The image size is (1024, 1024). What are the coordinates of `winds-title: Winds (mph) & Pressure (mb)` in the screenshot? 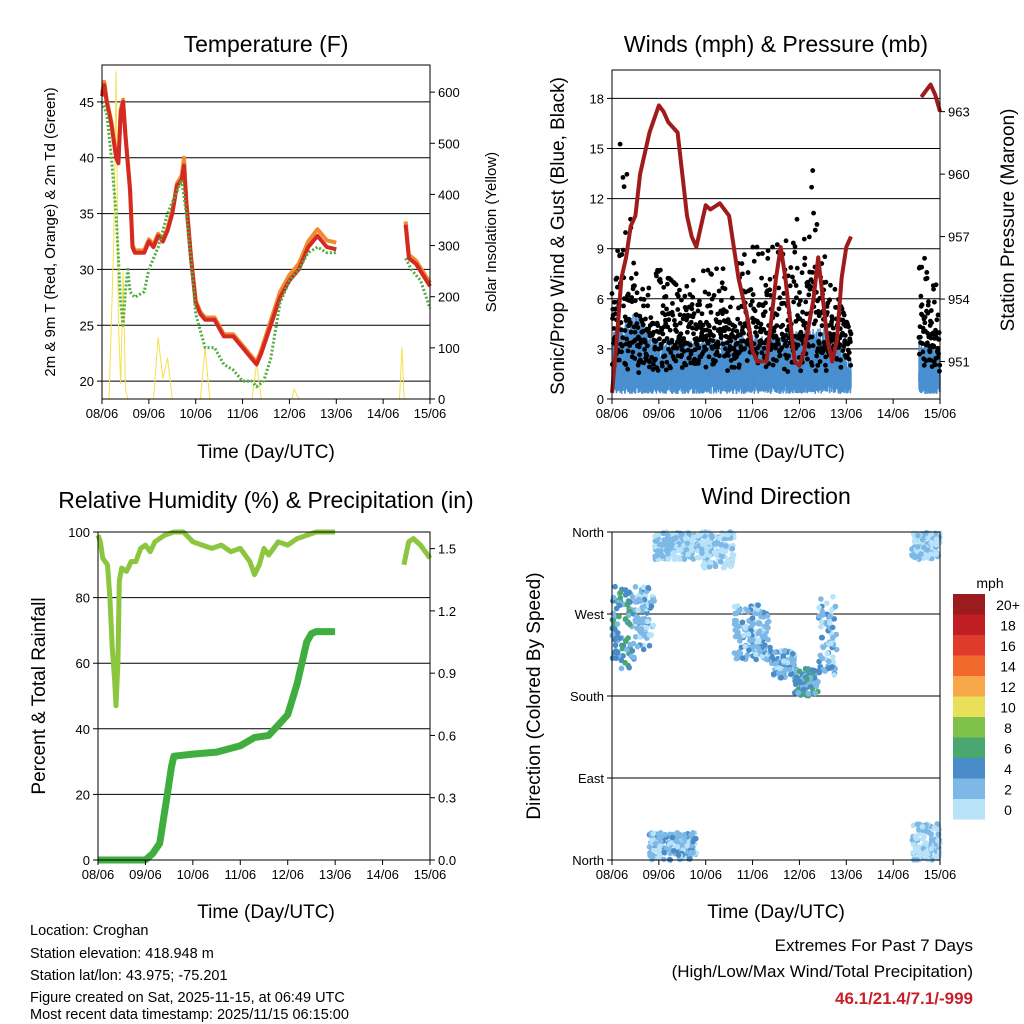 It's located at (776, 44).